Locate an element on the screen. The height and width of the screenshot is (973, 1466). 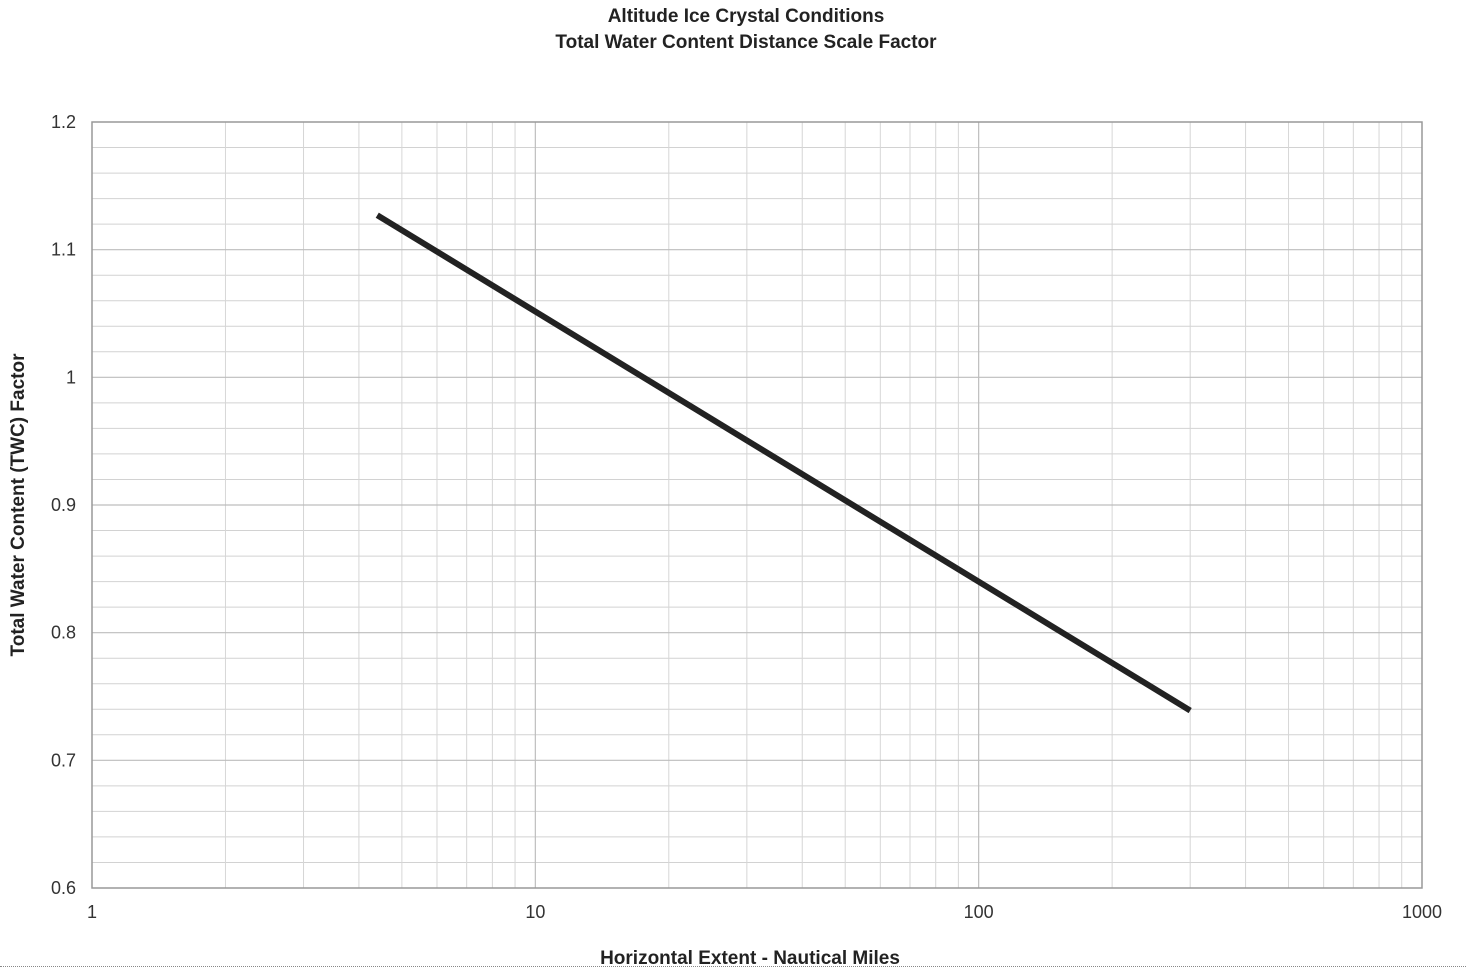
x-tick-label: 1 is located at coordinates (92, 912).